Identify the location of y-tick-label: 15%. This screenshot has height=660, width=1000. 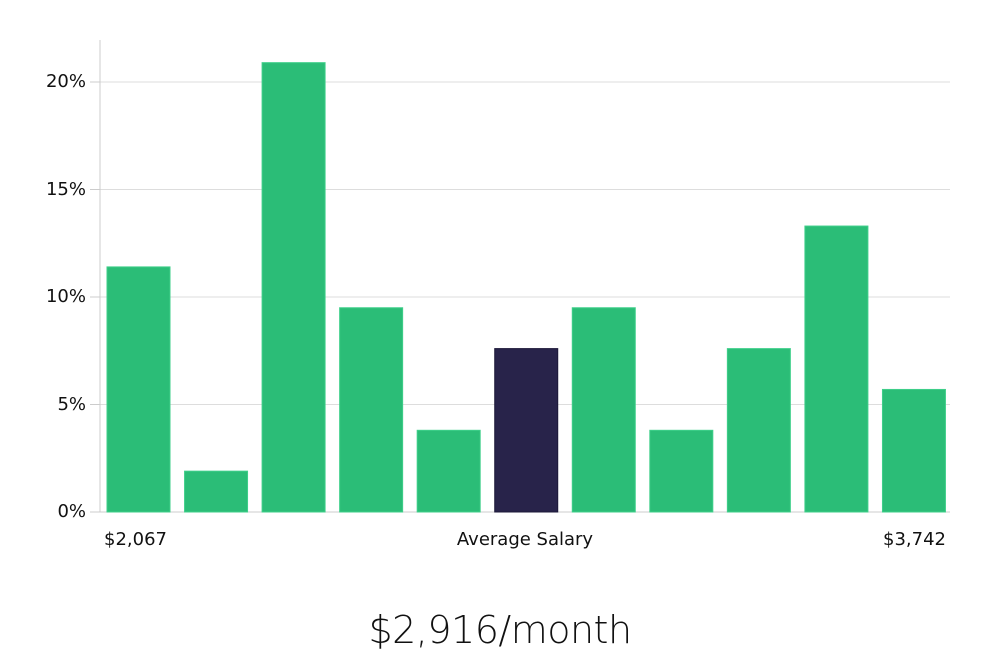
(65, 189).